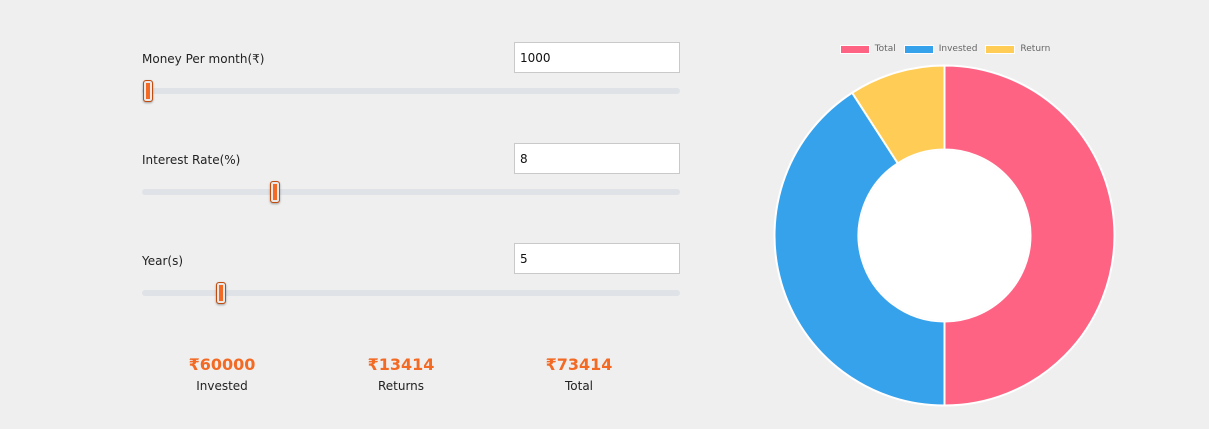 Image resolution: width=1209 pixels, height=429 pixels. Describe the element at coordinates (411, 91) in the screenshot. I see `money-per-month-slider-track` at that location.